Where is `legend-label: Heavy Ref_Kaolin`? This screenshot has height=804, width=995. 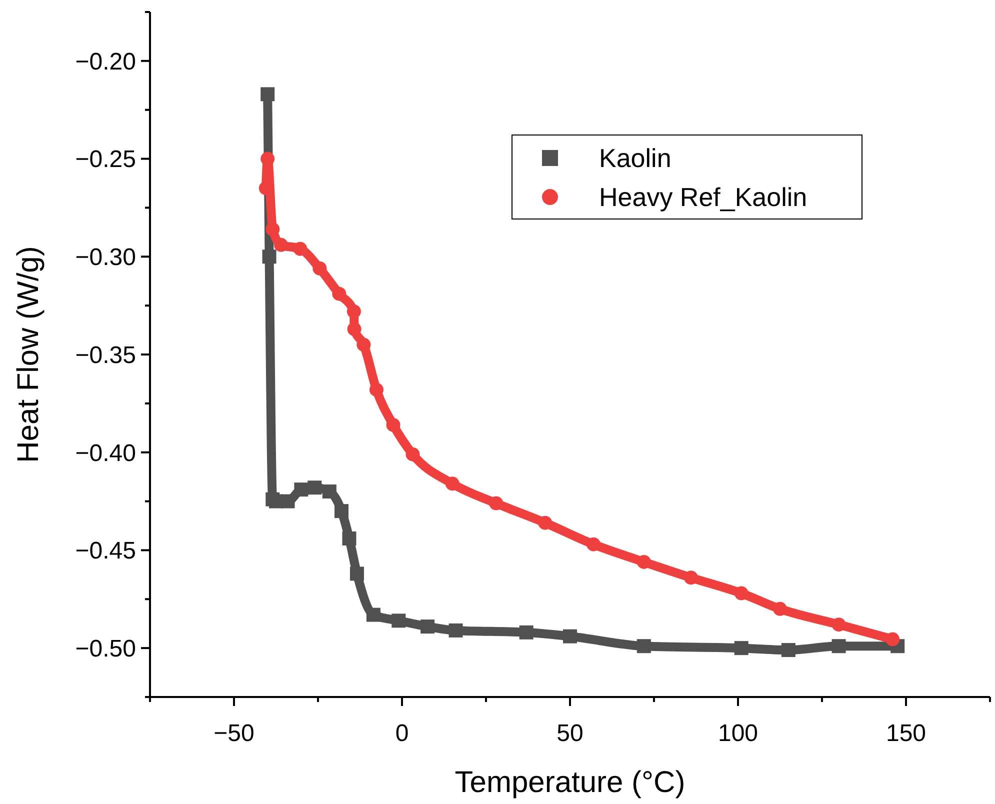 legend-label: Heavy Ref_Kaolin is located at coordinates (703, 197).